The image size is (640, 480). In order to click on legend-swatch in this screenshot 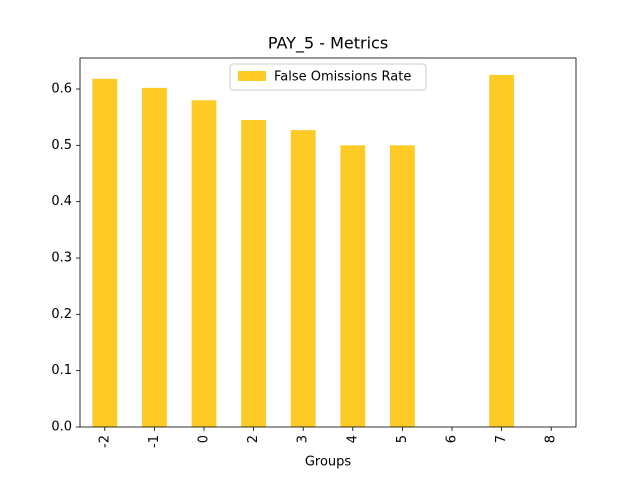, I will do `click(252, 76)`.